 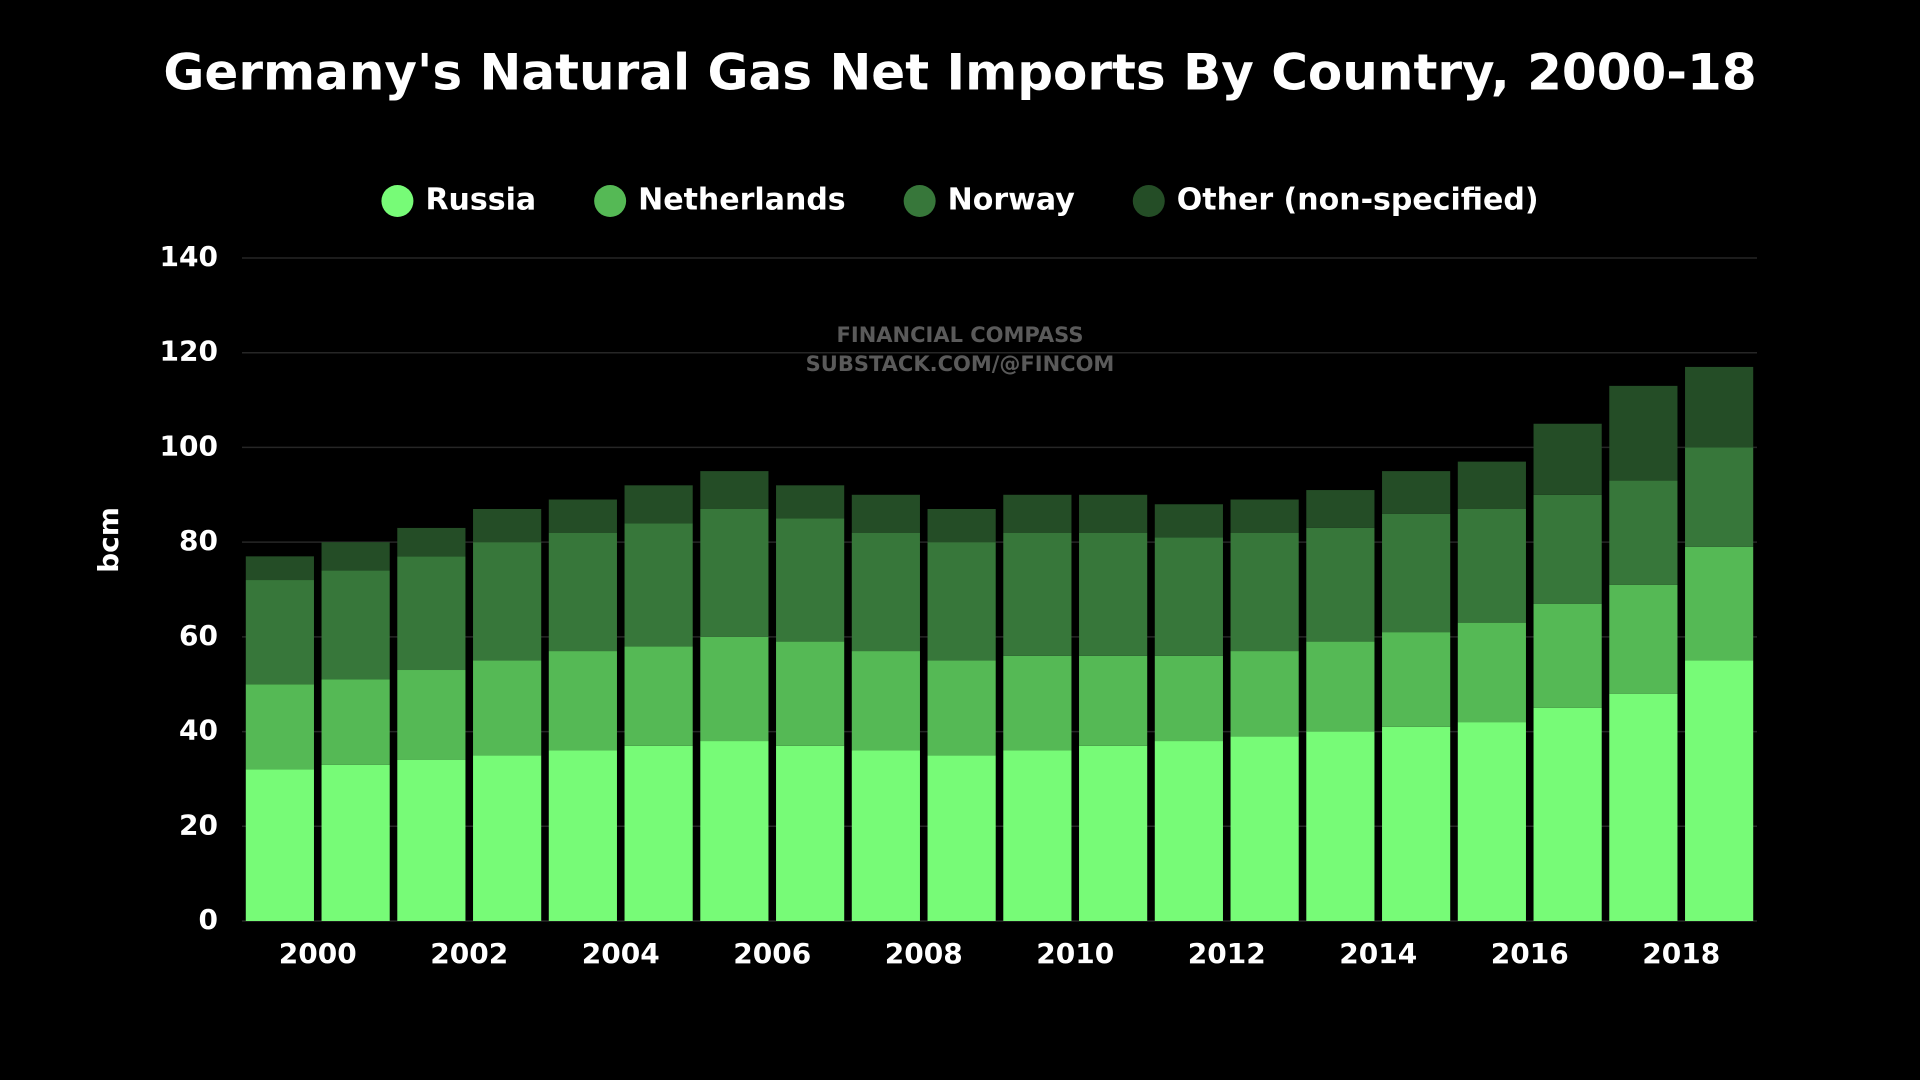 What do you see at coordinates (1681, 953) in the screenshot?
I see `x-tick-label: 2018` at bounding box center [1681, 953].